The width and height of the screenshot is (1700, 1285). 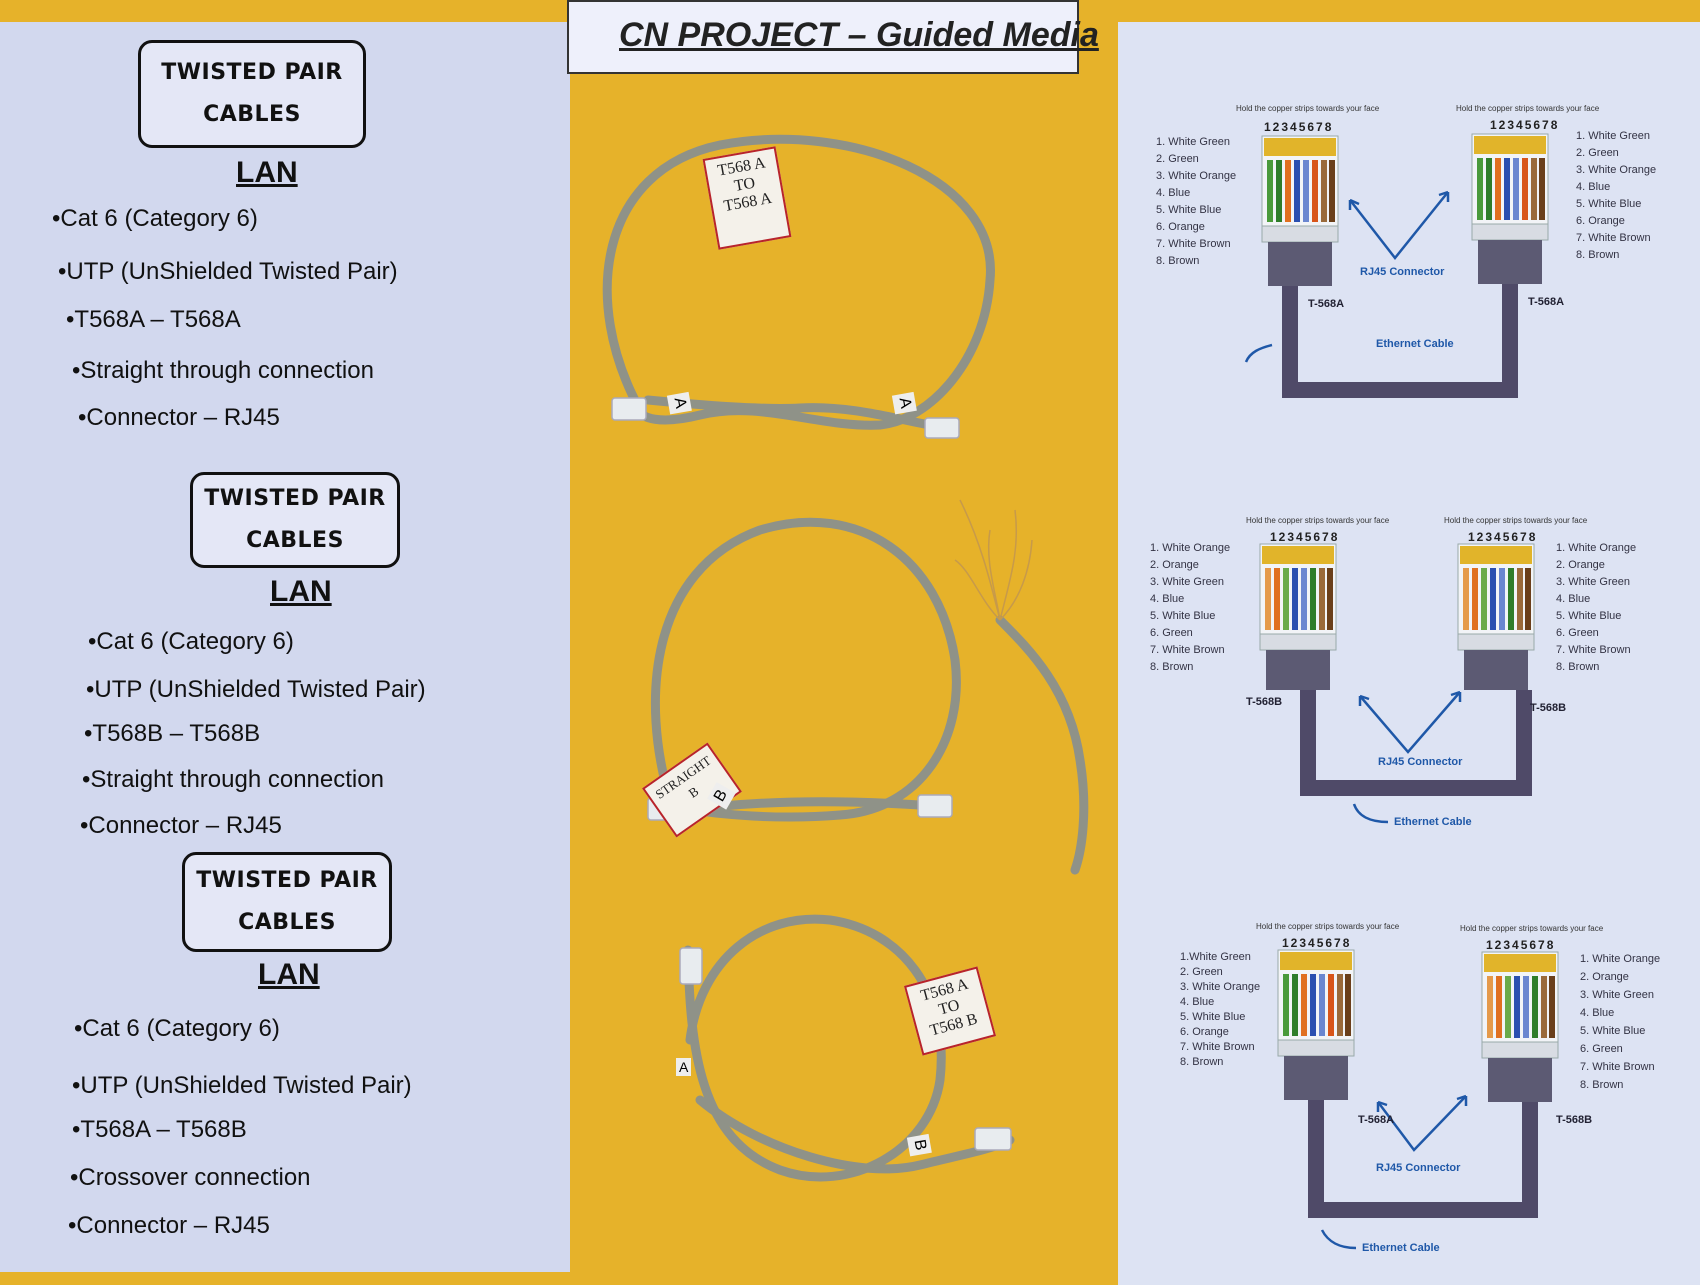 What do you see at coordinates (1215, 957) in the screenshot?
I see `wire-item: 1.White Green` at bounding box center [1215, 957].